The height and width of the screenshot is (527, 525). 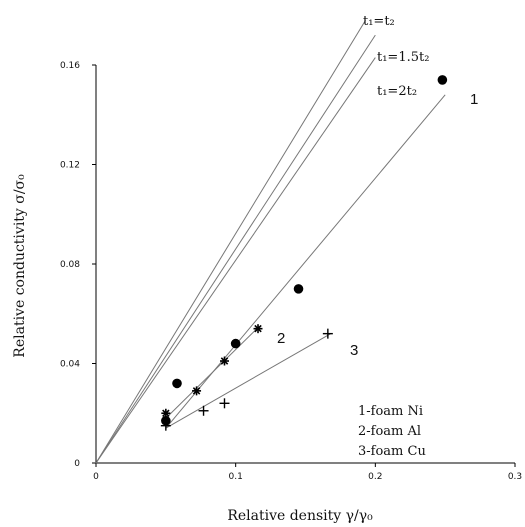 What do you see at coordinates (70, 166) in the screenshot?
I see `y-tick-label: 0.12` at bounding box center [70, 166].